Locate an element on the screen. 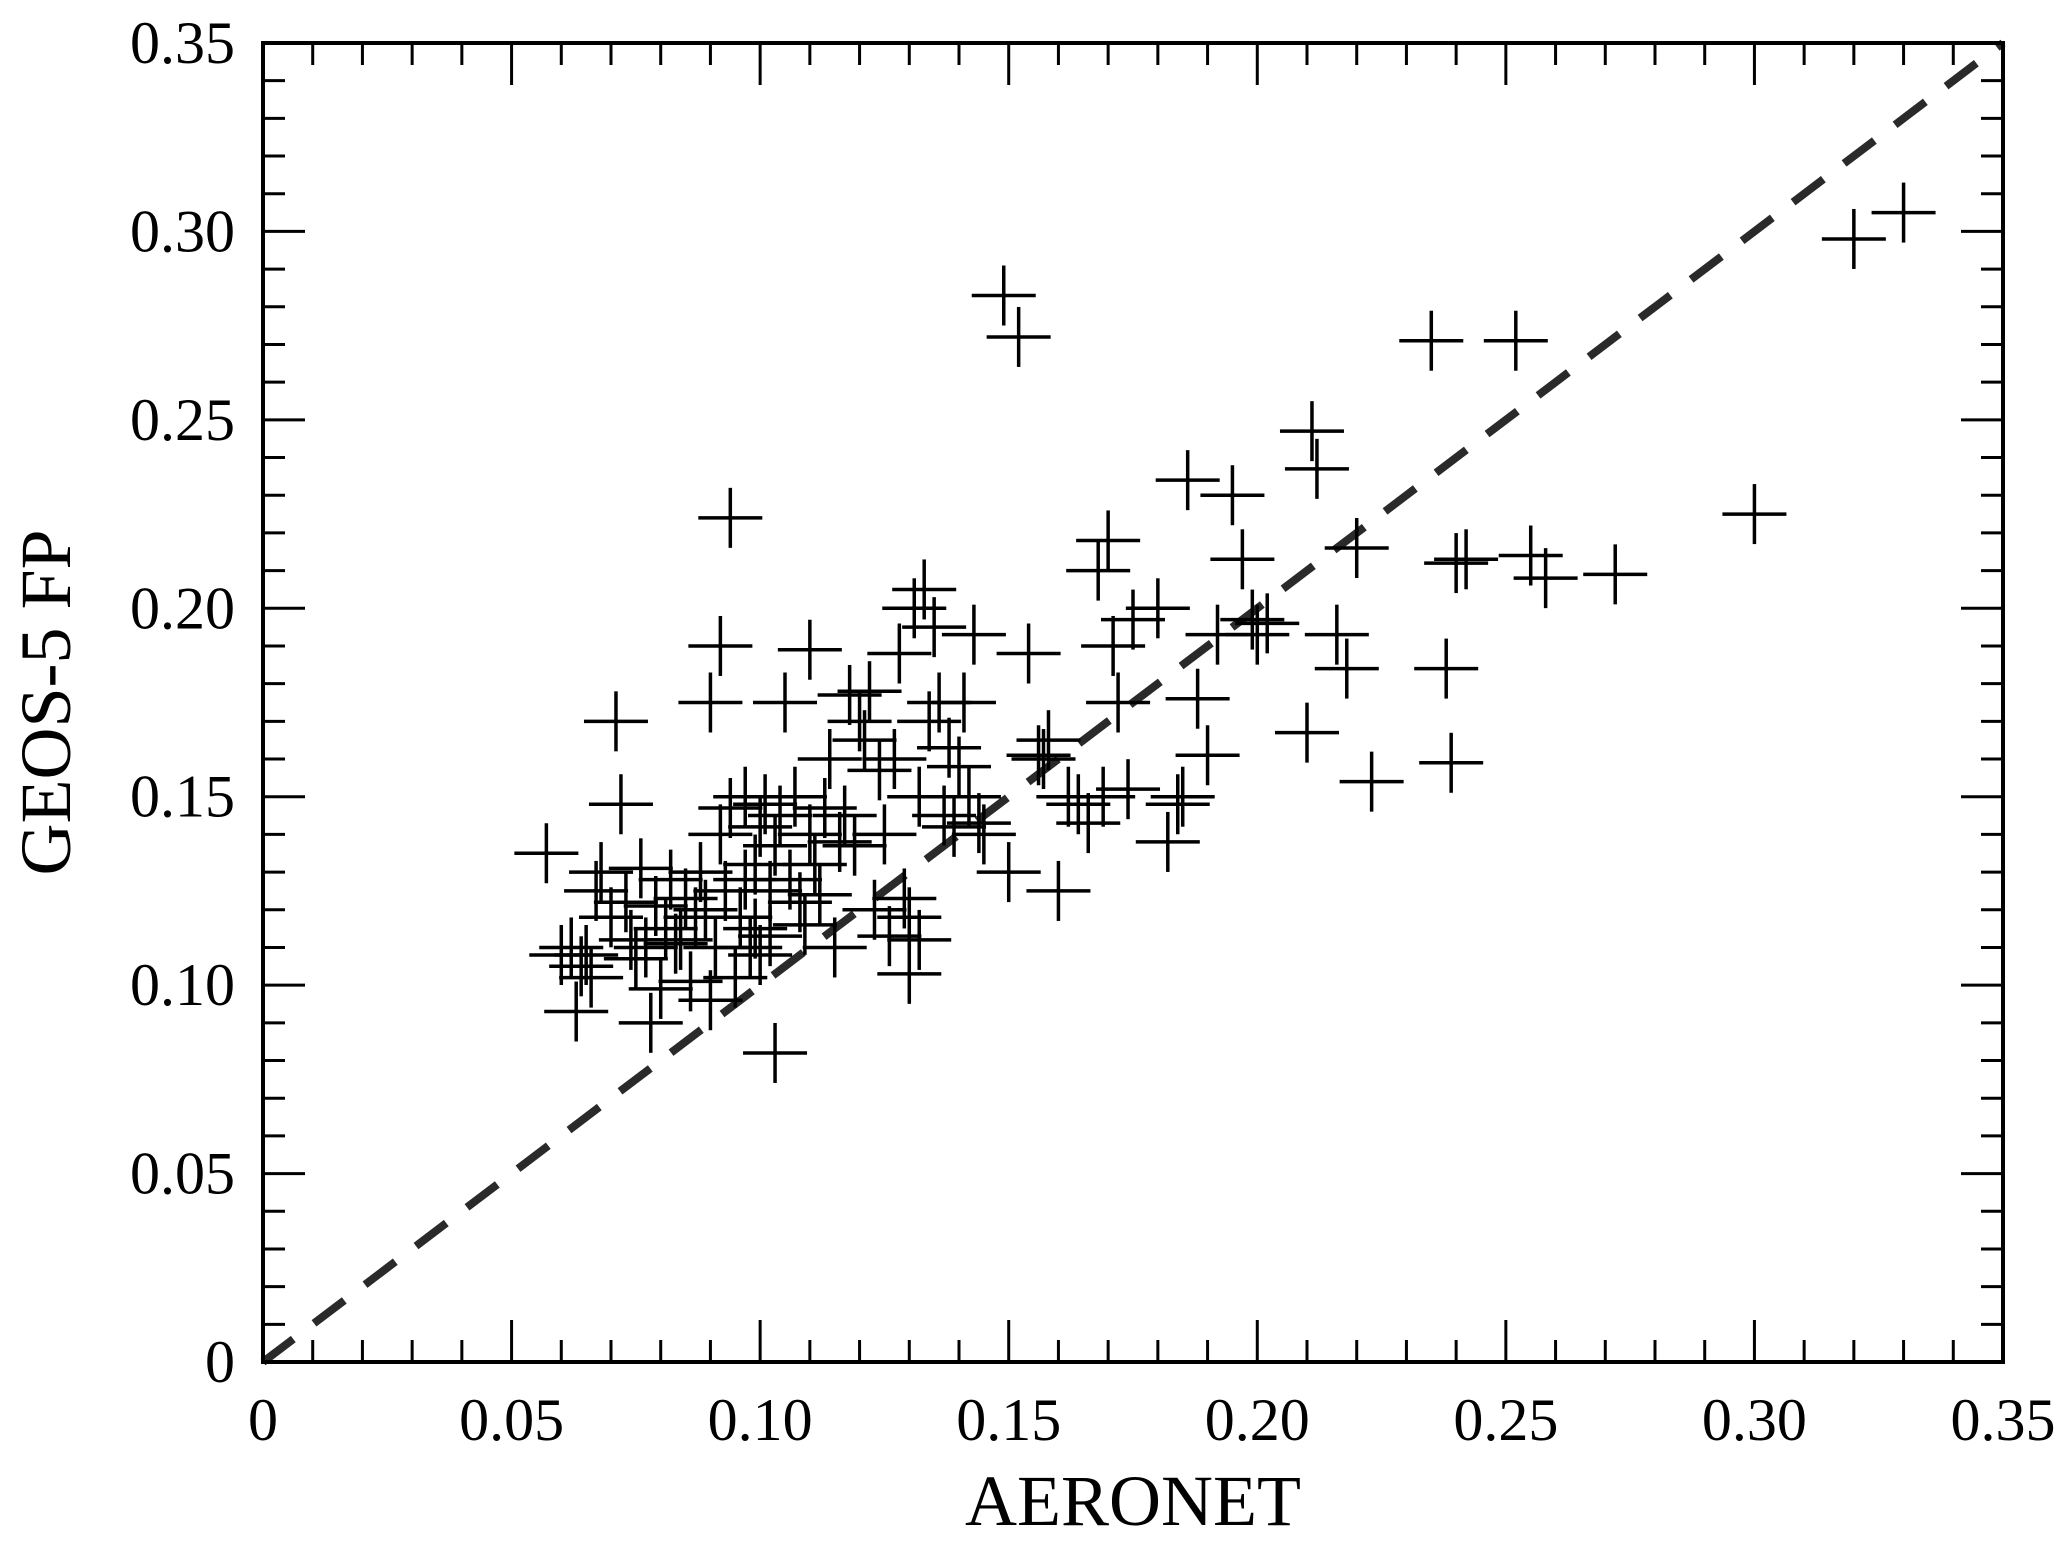  x-tick-label: 0.15 is located at coordinates (1008, 1420).